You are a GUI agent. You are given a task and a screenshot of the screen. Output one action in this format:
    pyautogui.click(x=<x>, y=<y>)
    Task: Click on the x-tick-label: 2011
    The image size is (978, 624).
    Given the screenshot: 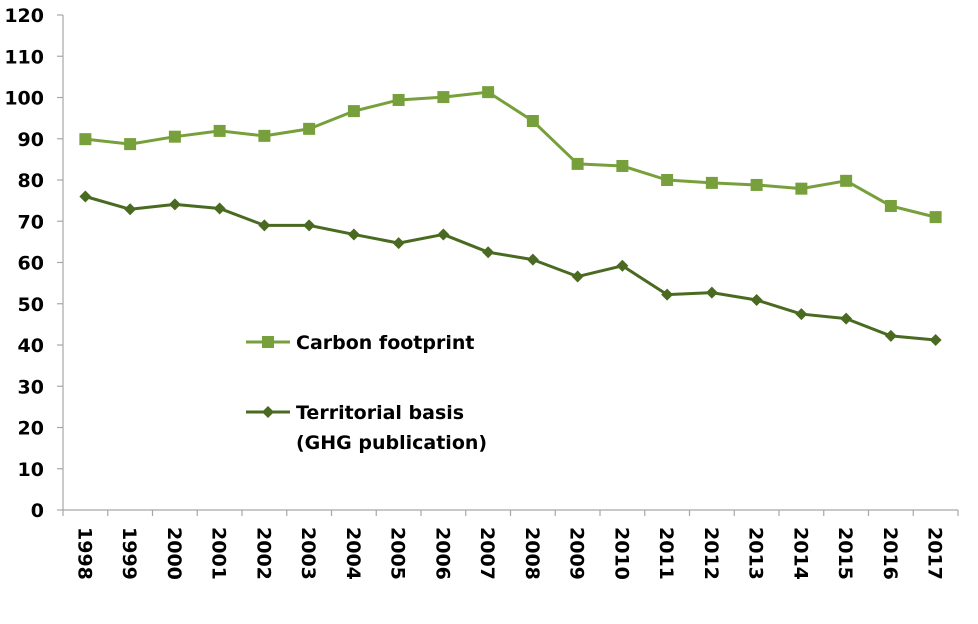 What is the action you would take?
    pyautogui.click(x=666, y=553)
    